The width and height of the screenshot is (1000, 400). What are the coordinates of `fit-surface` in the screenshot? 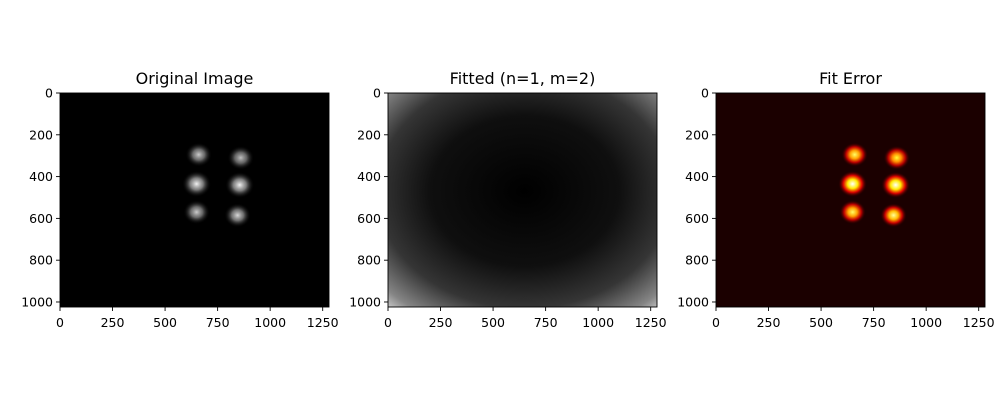 It's located at (522, 200).